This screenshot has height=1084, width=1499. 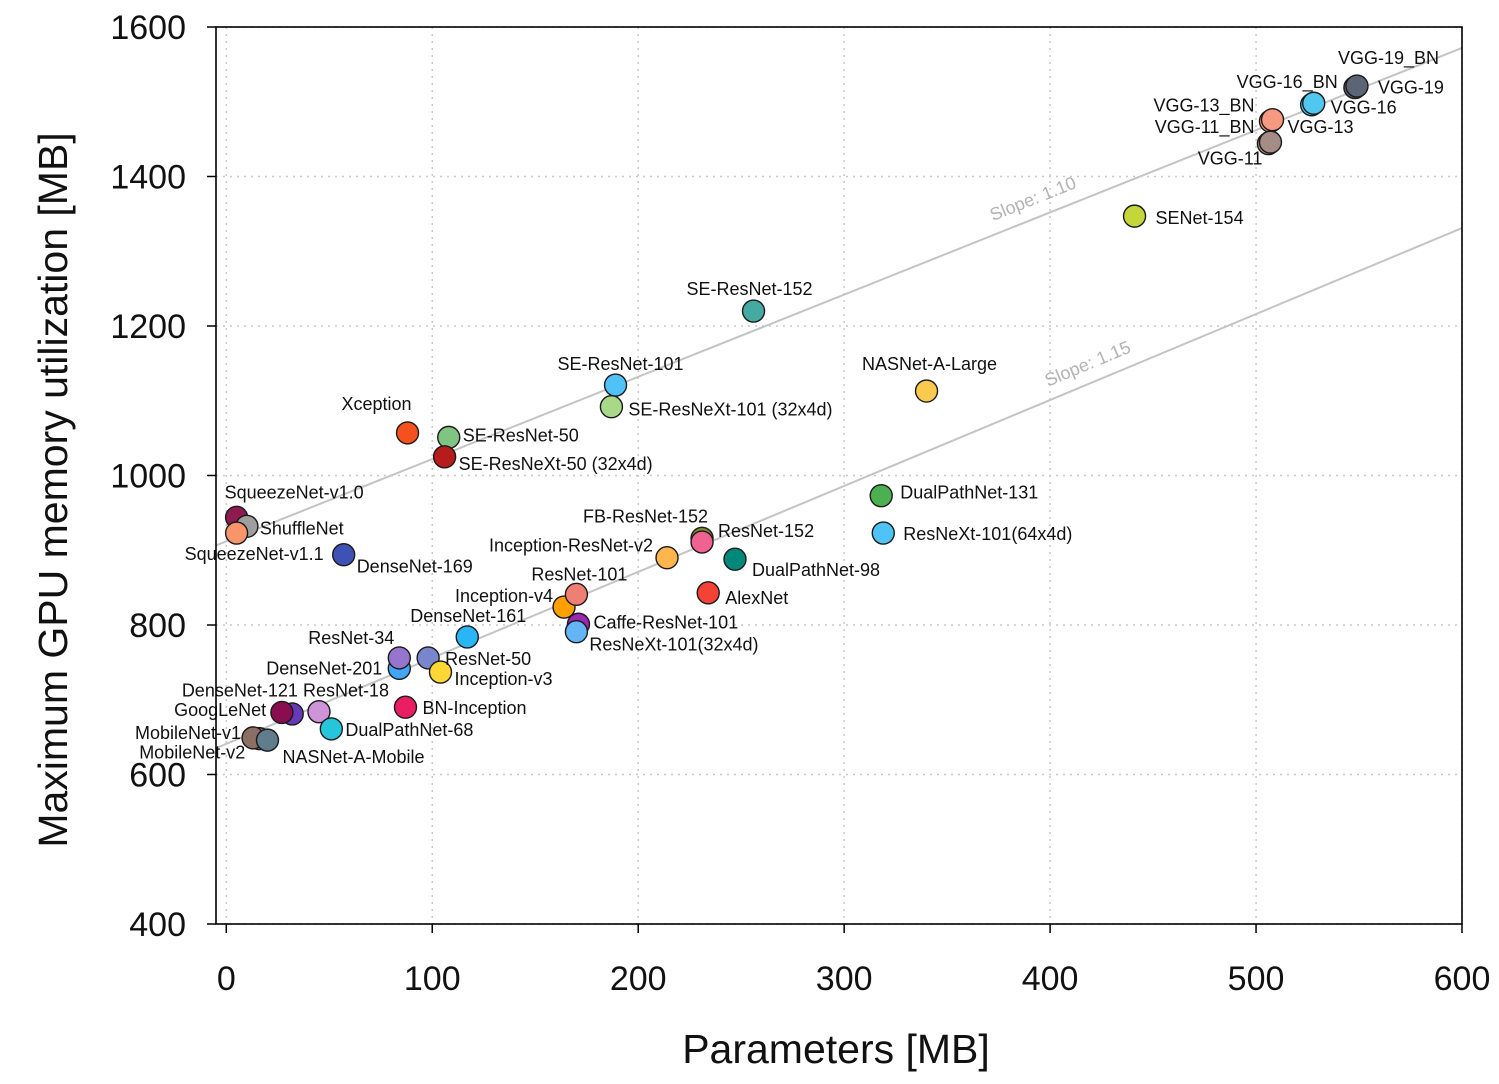 I want to click on x-tick-label: 200, so click(x=638, y=979).